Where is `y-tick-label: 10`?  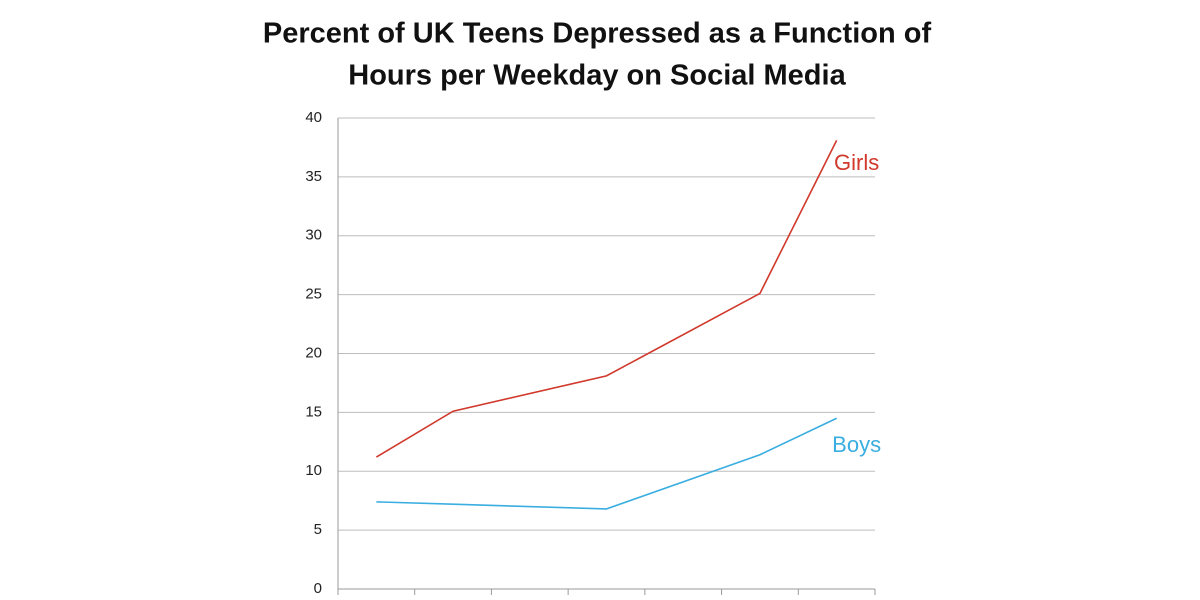
y-tick-label: 10 is located at coordinates (313, 470).